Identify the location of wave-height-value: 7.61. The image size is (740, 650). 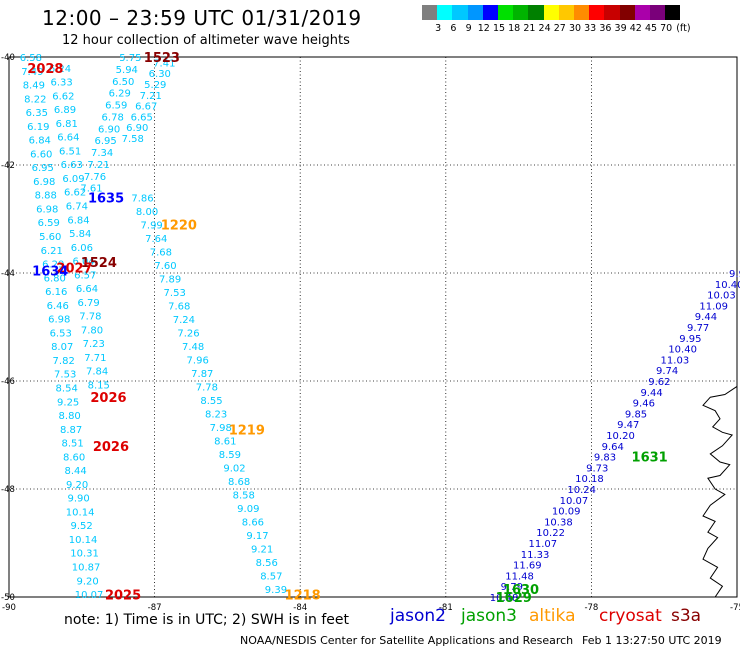
(91, 189).